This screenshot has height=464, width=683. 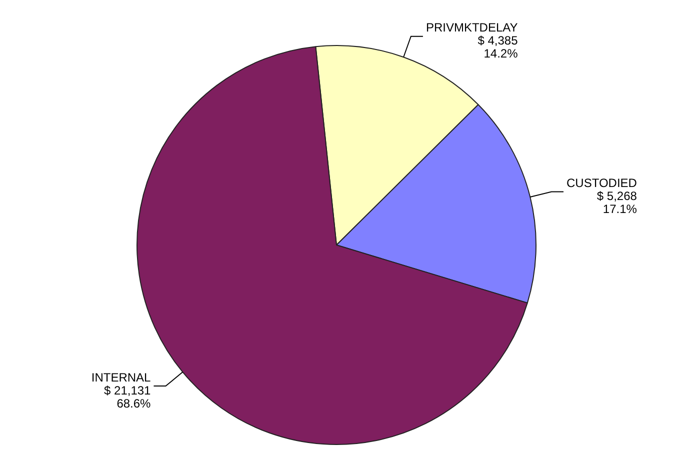 What do you see at coordinates (128, 396) in the screenshot?
I see `data-label: $ 21,131 68.6%` at bounding box center [128, 396].